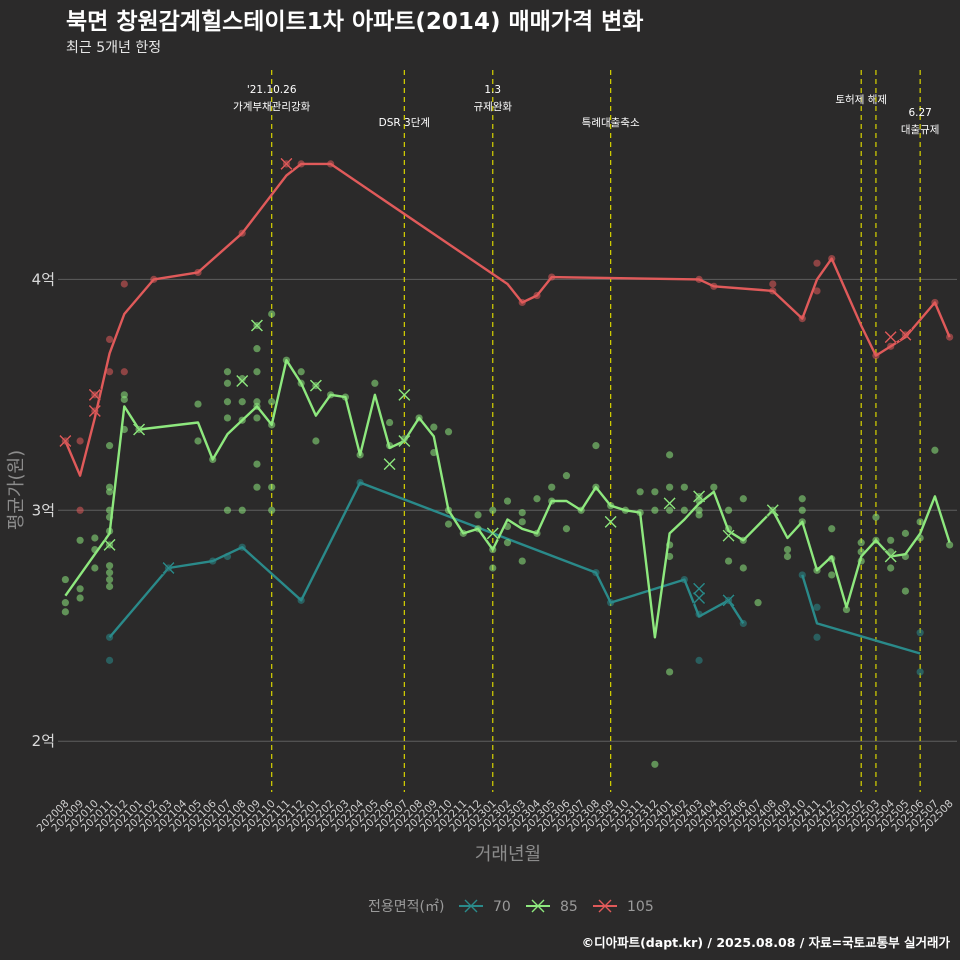 This screenshot has width=960, height=960. What do you see at coordinates (538, 906) in the screenshot?
I see `legend-key-marker` at bounding box center [538, 906].